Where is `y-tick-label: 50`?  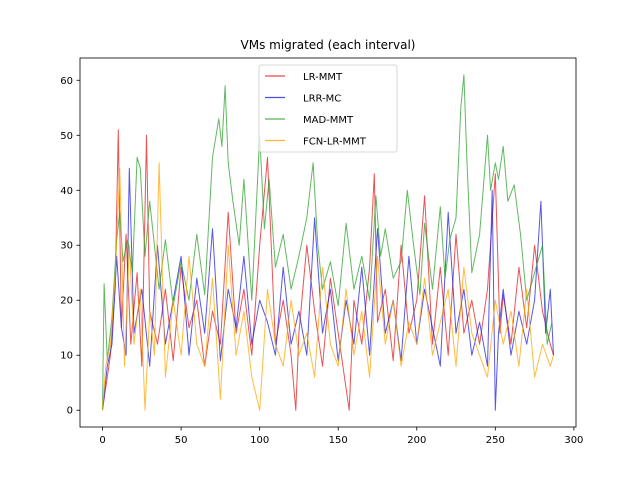
y-tick-label: 50 is located at coordinates (66, 136).